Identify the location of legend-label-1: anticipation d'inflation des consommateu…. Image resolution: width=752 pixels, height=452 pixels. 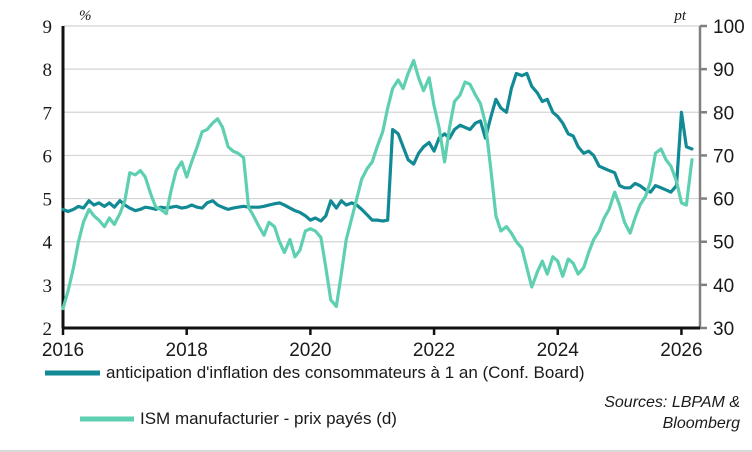
(345, 372).